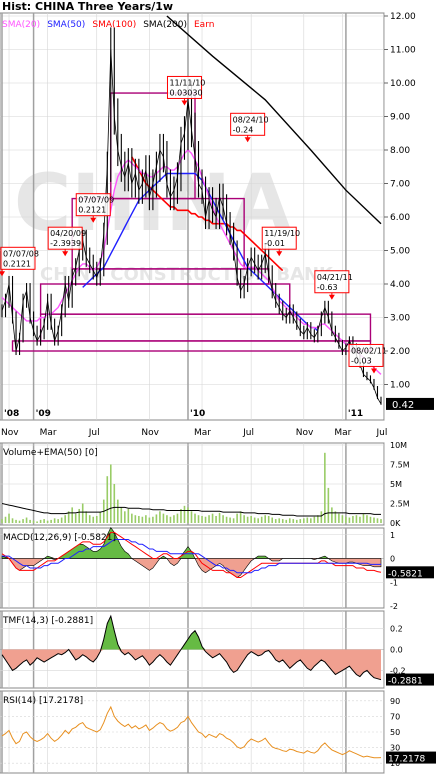 This screenshot has height=775, width=438. I want to click on tmf-line, so click(191, 647).